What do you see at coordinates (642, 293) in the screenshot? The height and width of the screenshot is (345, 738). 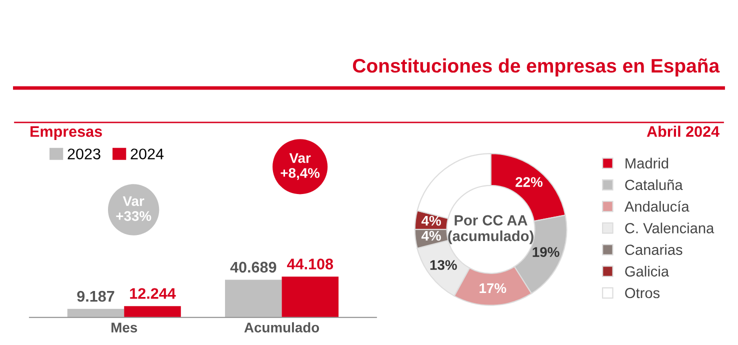 I see `legend-label: Otros` at bounding box center [642, 293].